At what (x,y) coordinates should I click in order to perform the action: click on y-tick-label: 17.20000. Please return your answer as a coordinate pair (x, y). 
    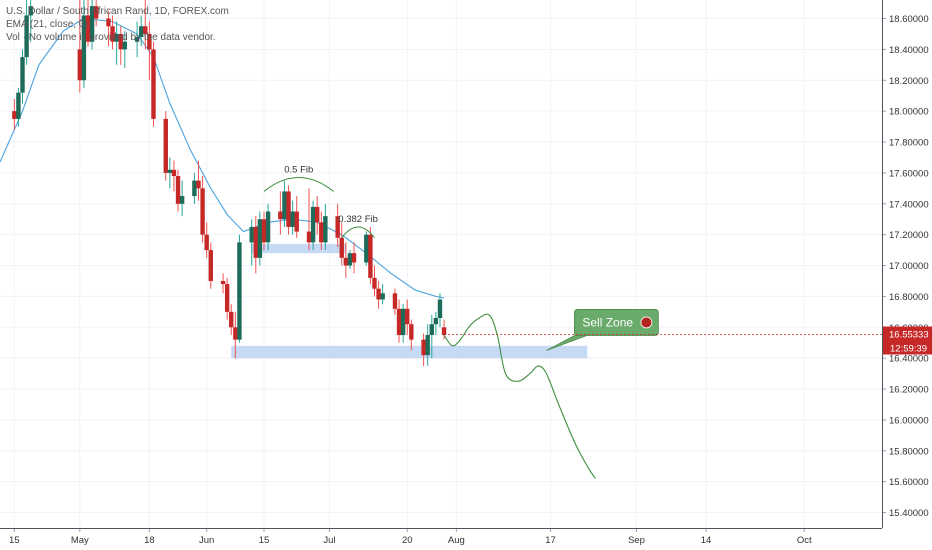
    Looking at the image, I should click on (909, 235).